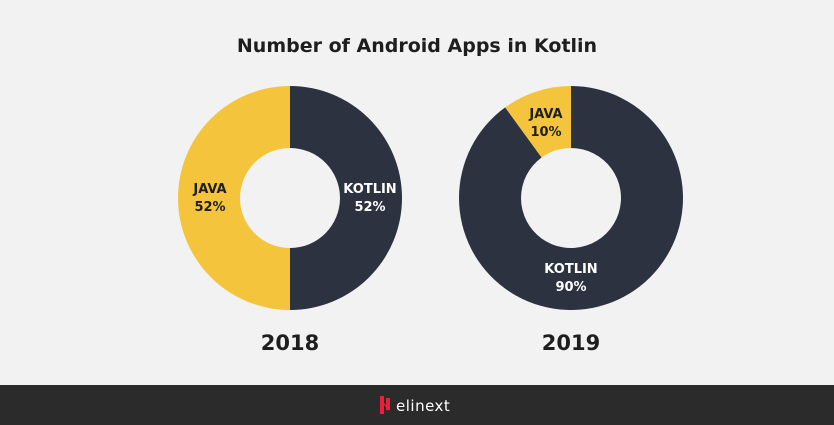 This screenshot has width=834, height=425. I want to click on slice-label-kotlin-2019: KOTLIN, so click(570, 269).